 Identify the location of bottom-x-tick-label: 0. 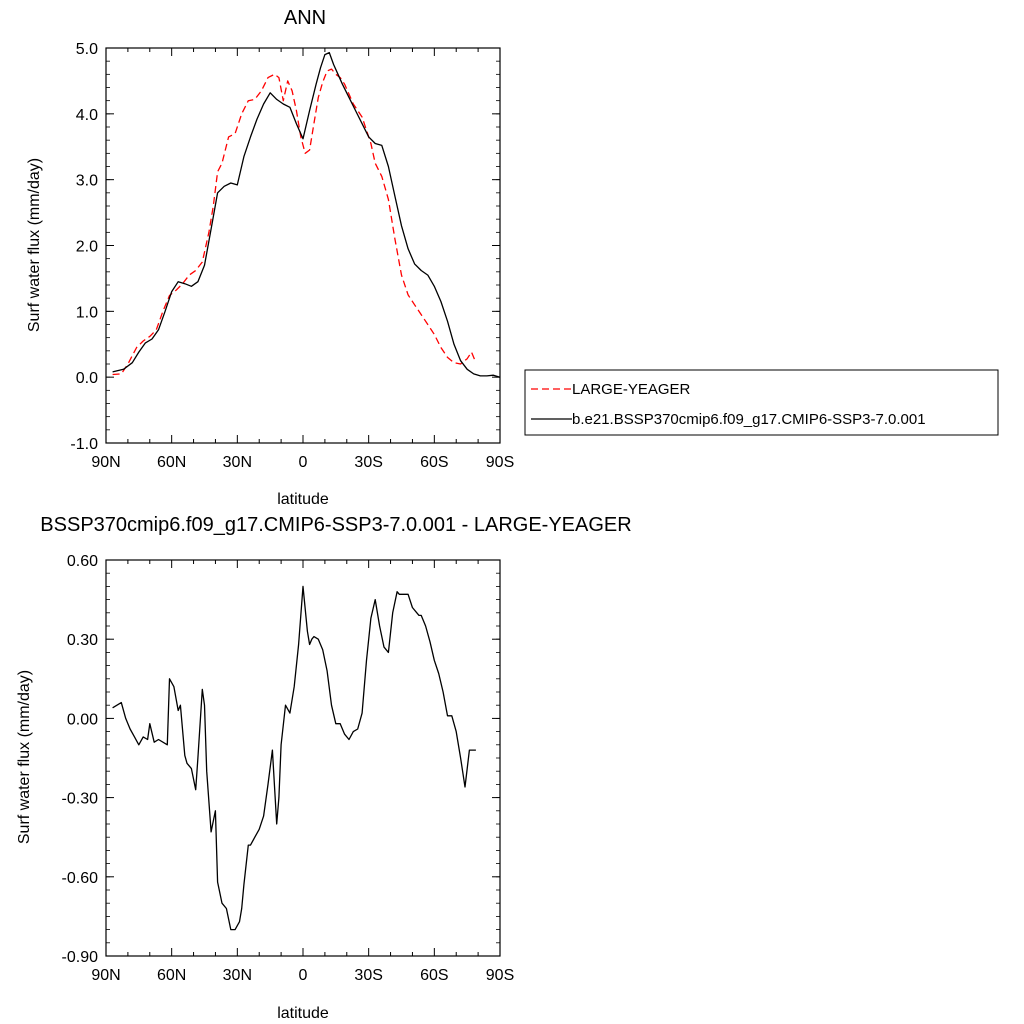
(303, 975).